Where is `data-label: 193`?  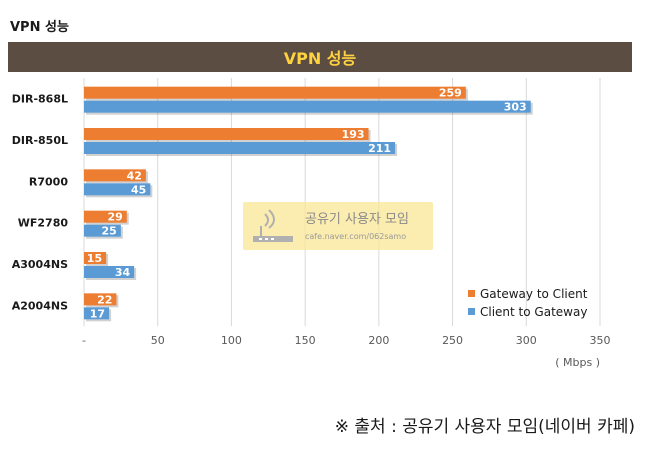 data-label: 193 is located at coordinates (353, 134).